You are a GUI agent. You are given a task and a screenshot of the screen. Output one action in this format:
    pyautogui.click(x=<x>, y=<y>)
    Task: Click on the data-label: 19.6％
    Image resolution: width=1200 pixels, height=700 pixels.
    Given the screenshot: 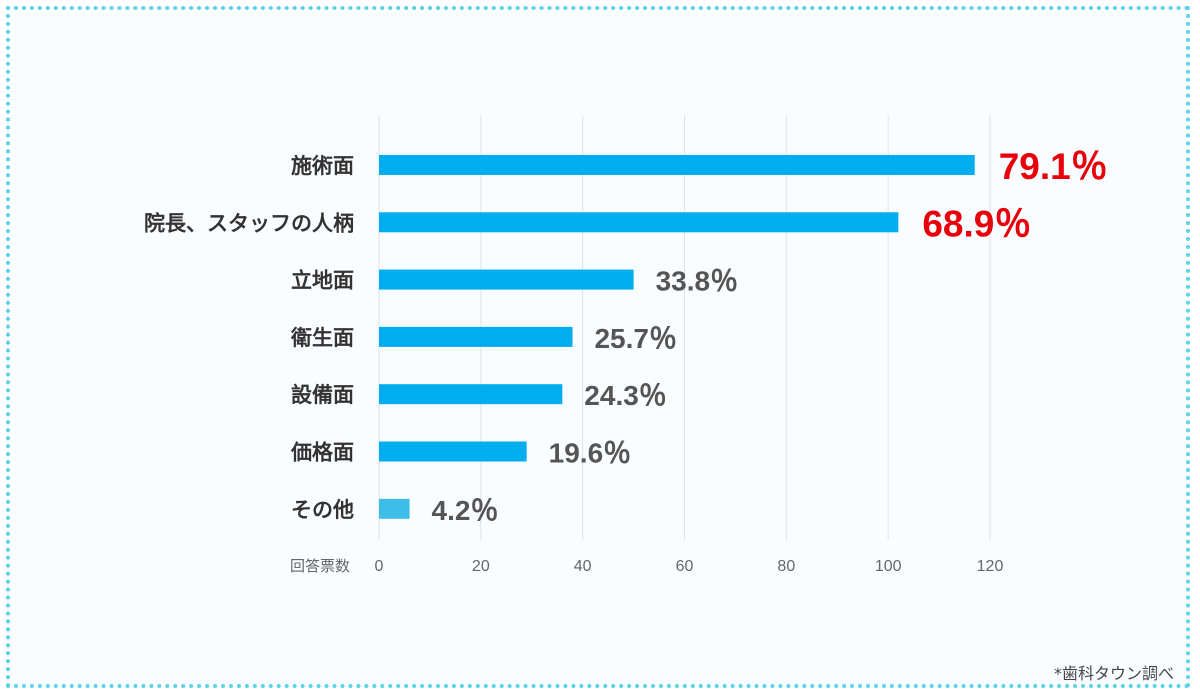 What is the action you would take?
    pyautogui.click(x=590, y=453)
    